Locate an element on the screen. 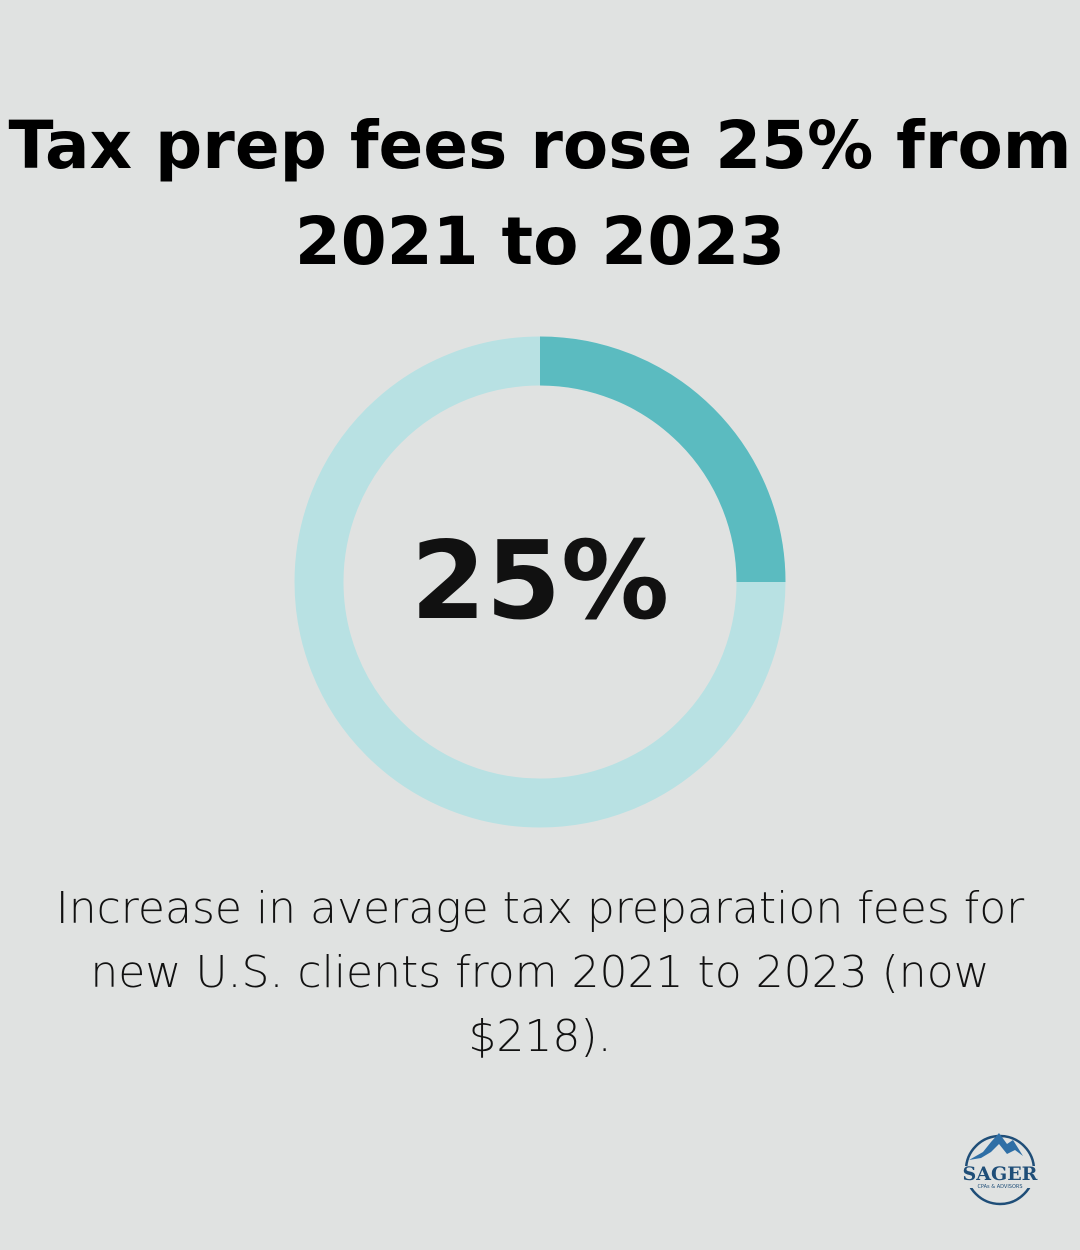  logo-tagline: CPAs & ADVISORS is located at coordinates (999, 1187).